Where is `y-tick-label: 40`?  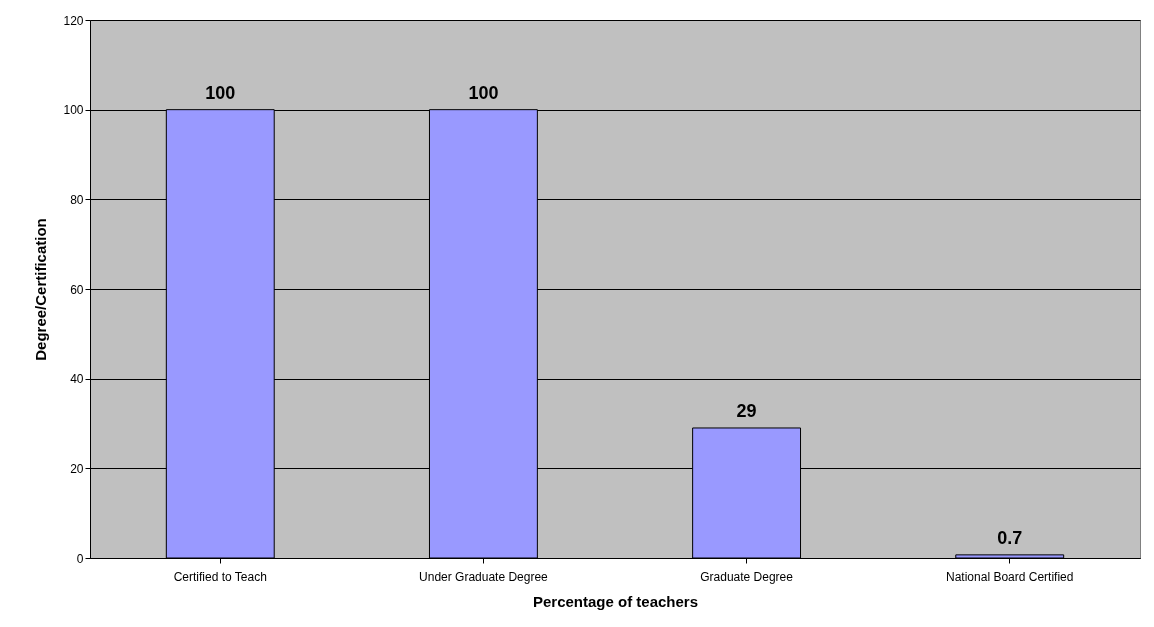
y-tick-label: 40 is located at coordinates (77, 379).